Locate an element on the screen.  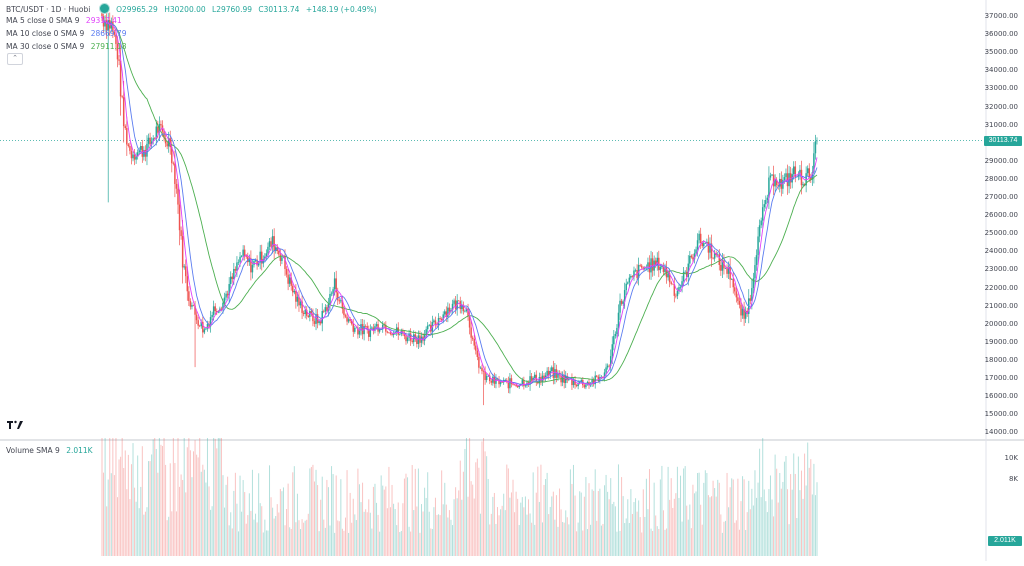
ma30-legend: MA 30 close 0 SMA 9 27911.18 is located at coordinates (66, 46).